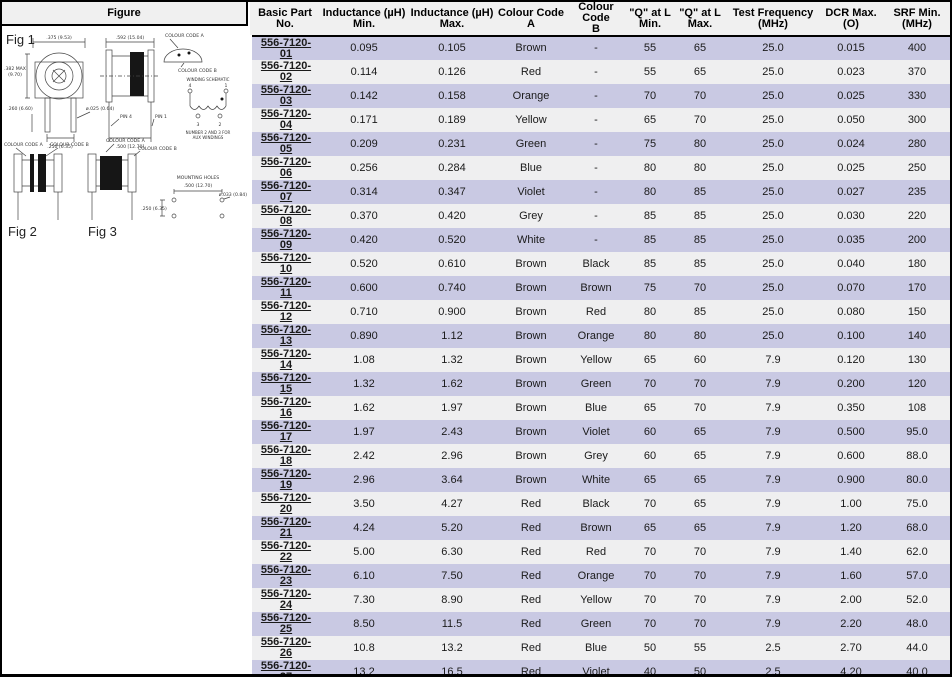  What do you see at coordinates (69, 145) in the screenshot?
I see `fig2-colour-code-b-label: COLOUR CODE B` at bounding box center [69, 145].